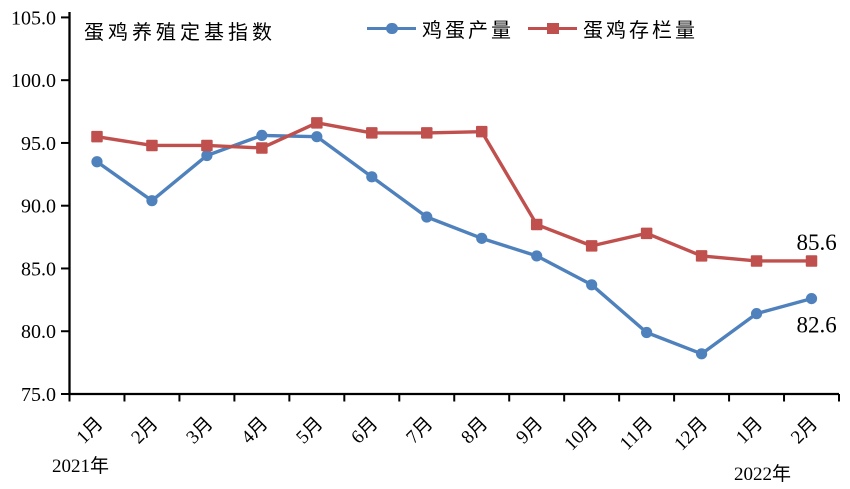  I want to click on legend-item-hen-inventory: 蛋鸡存栏量, so click(613, 28).